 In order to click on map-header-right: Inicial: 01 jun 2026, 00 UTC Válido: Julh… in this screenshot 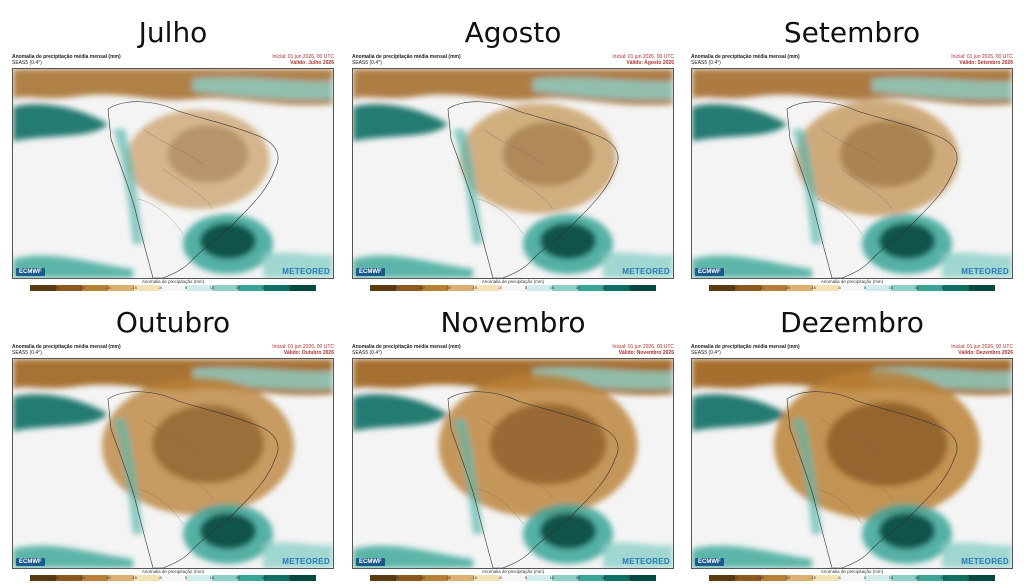, I will do `click(303, 60)`.